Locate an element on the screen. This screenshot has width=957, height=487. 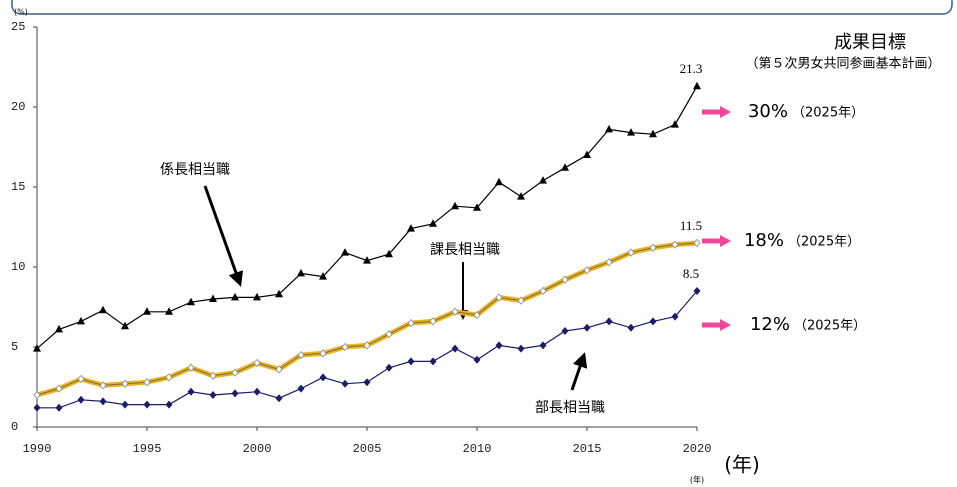
top-frame is located at coordinates (482, 7).